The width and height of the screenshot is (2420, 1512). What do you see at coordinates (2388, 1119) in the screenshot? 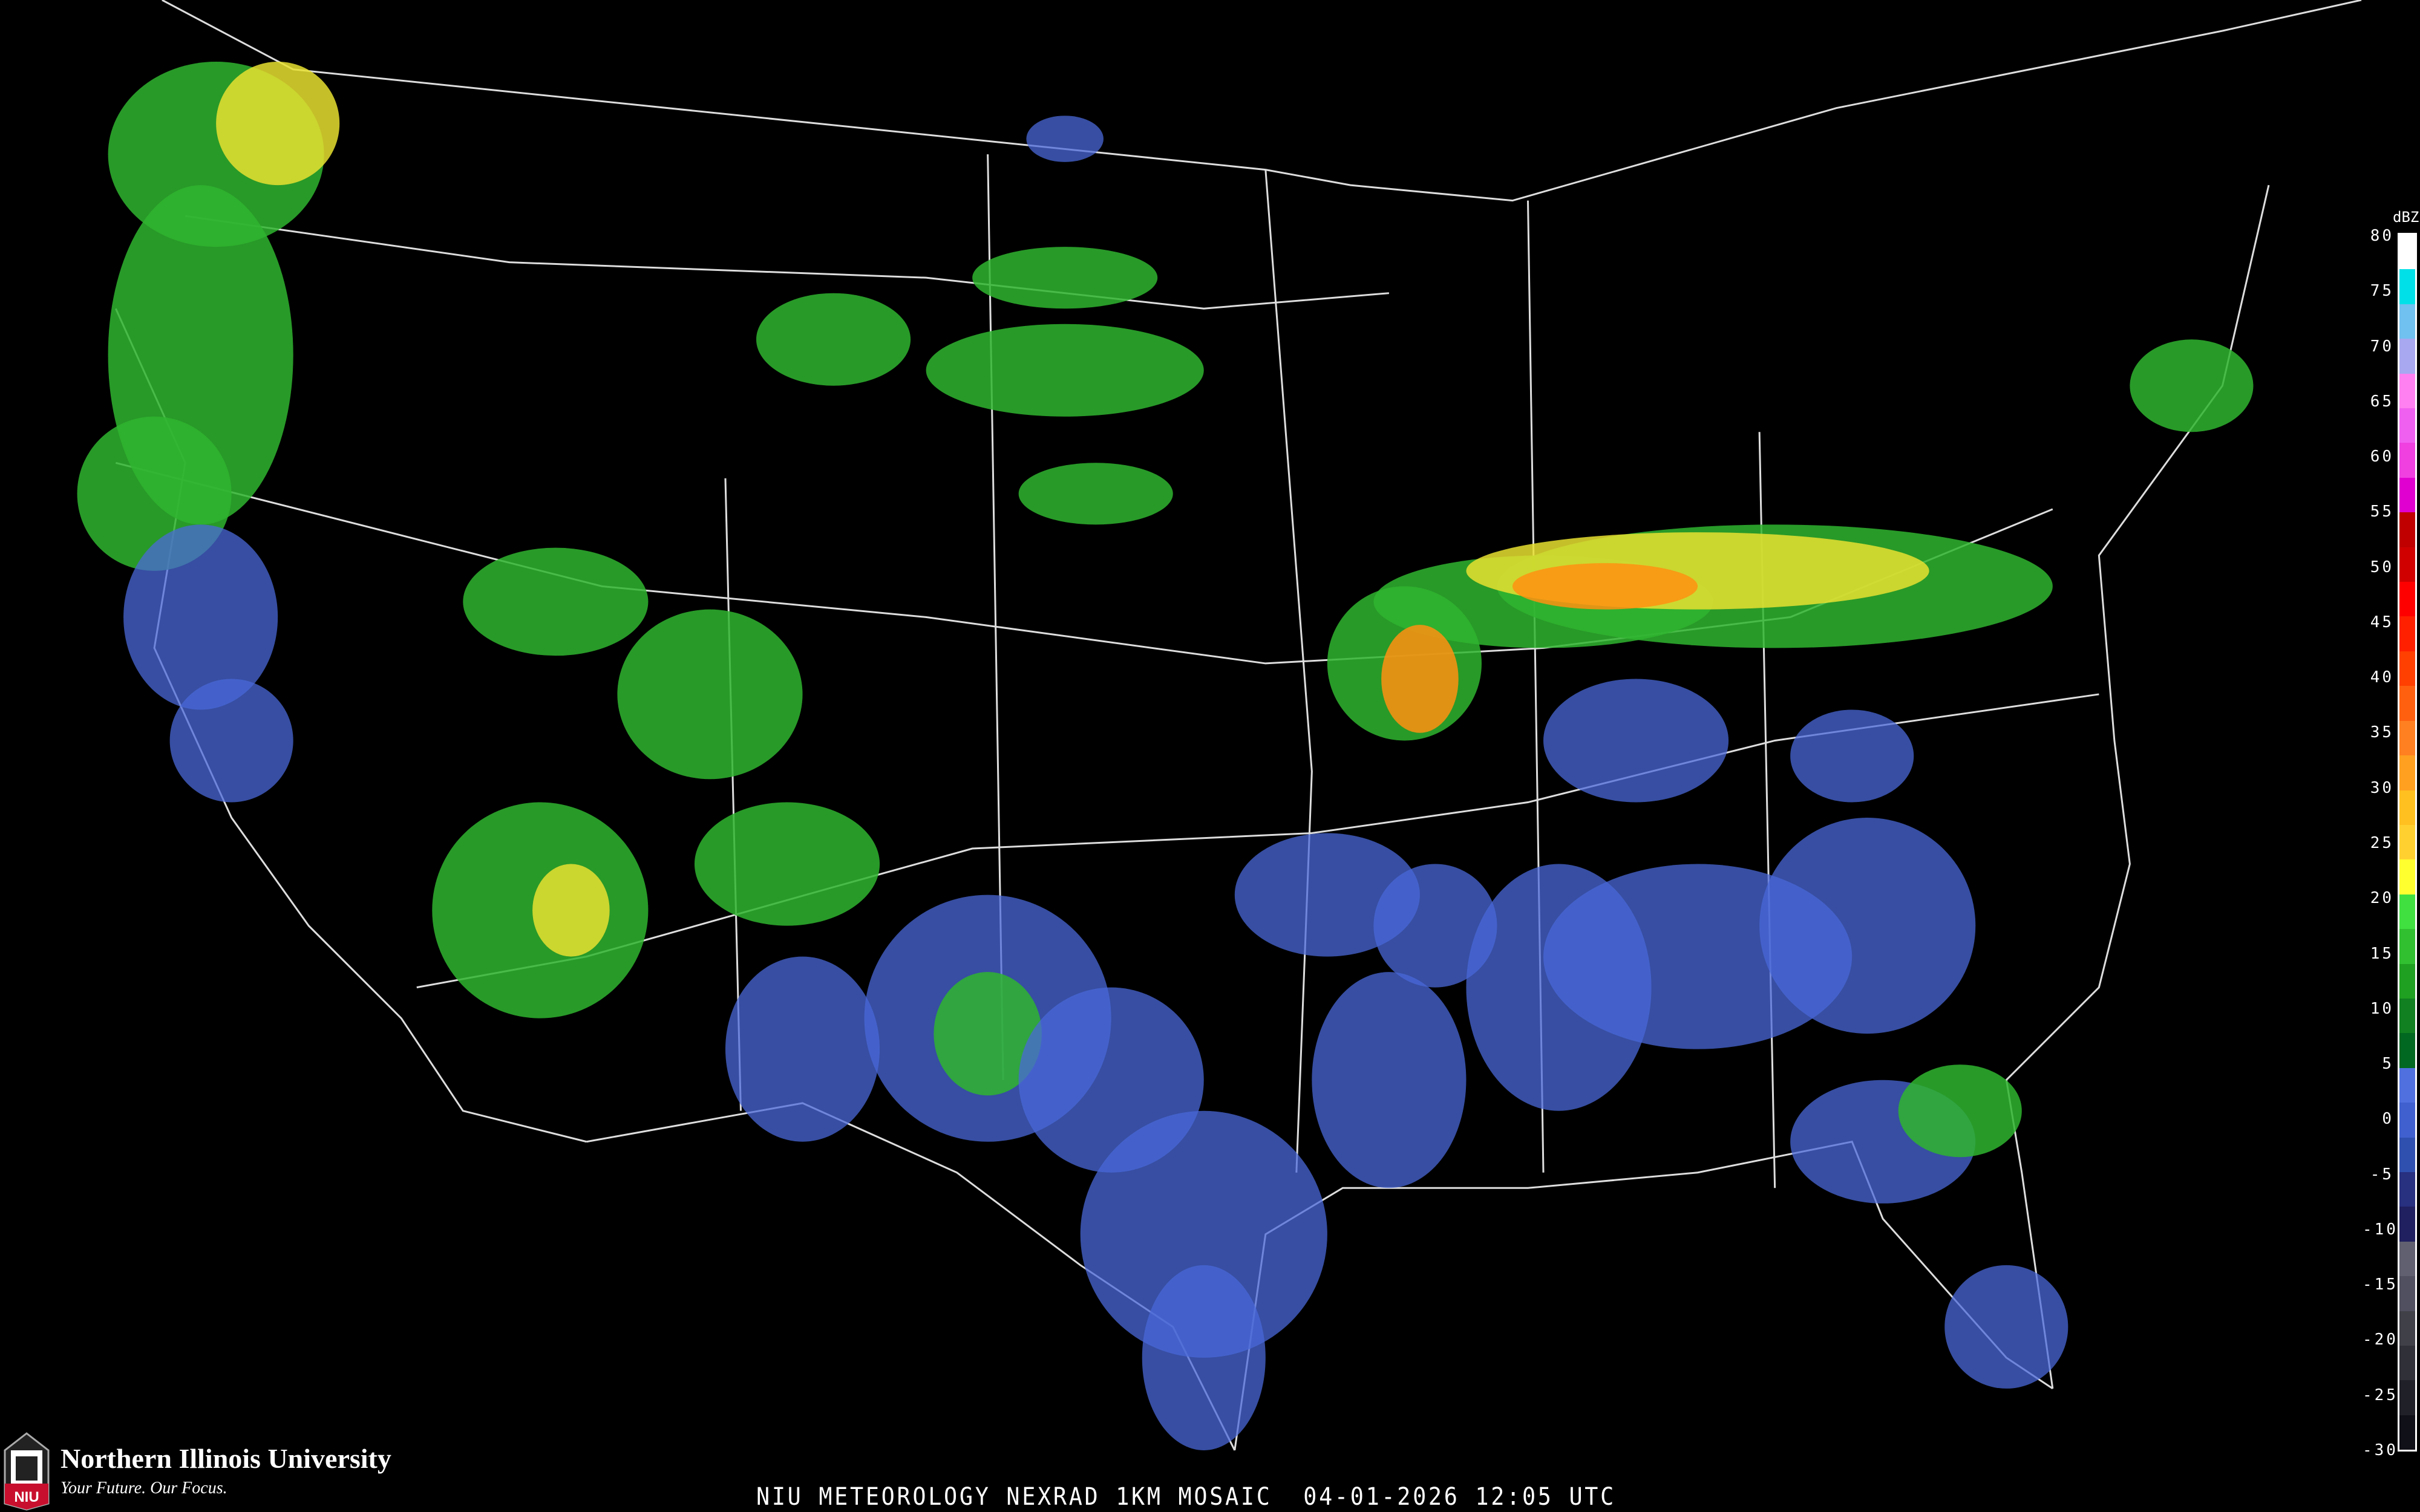
I see `colorbar-label: 0` at bounding box center [2388, 1119].